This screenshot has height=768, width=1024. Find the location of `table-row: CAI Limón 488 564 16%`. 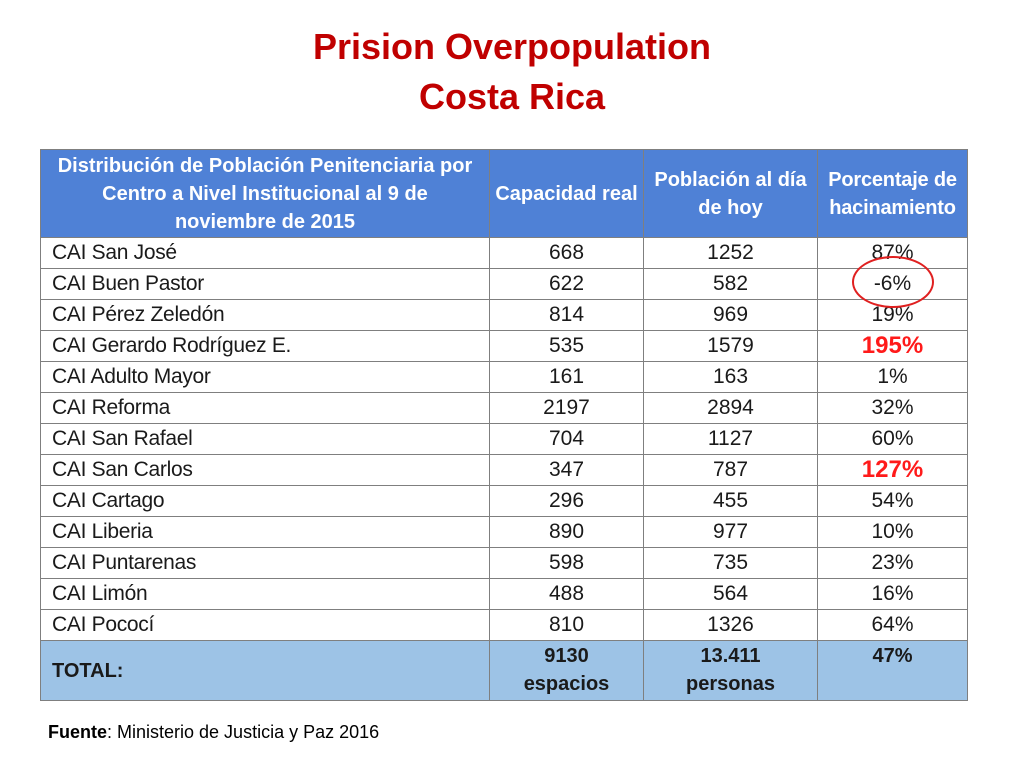

table-row: CAI Limón 488 564 16% is located at coordinates (504, 594).